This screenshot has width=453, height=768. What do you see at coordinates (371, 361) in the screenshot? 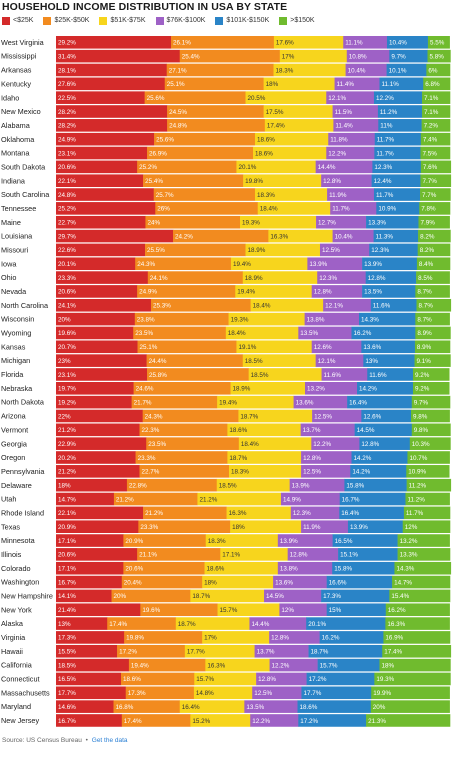
I see `bar-value-label: 13%` at bounding box center [371, 361].